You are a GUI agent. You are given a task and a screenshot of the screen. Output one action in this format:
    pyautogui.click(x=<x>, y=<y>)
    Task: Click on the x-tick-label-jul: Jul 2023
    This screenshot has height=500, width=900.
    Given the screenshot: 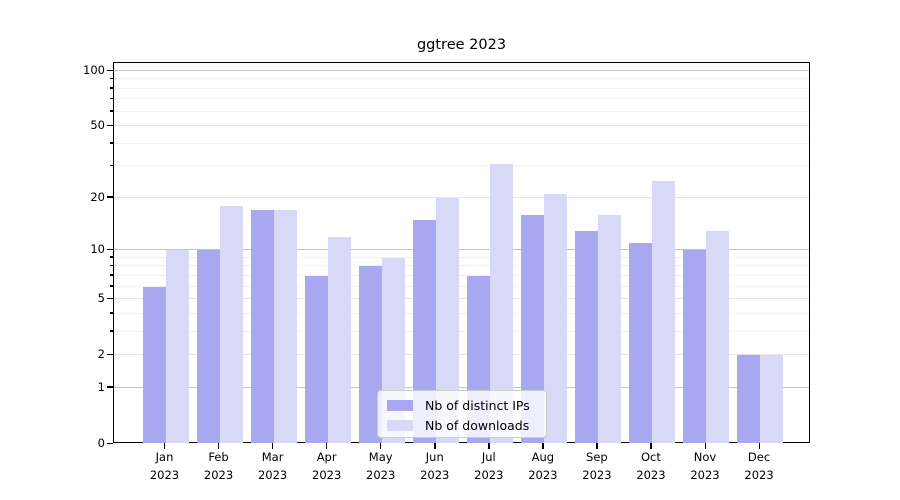 What is the action you would take?
    pyautogui.click(x=489, y=466)
    